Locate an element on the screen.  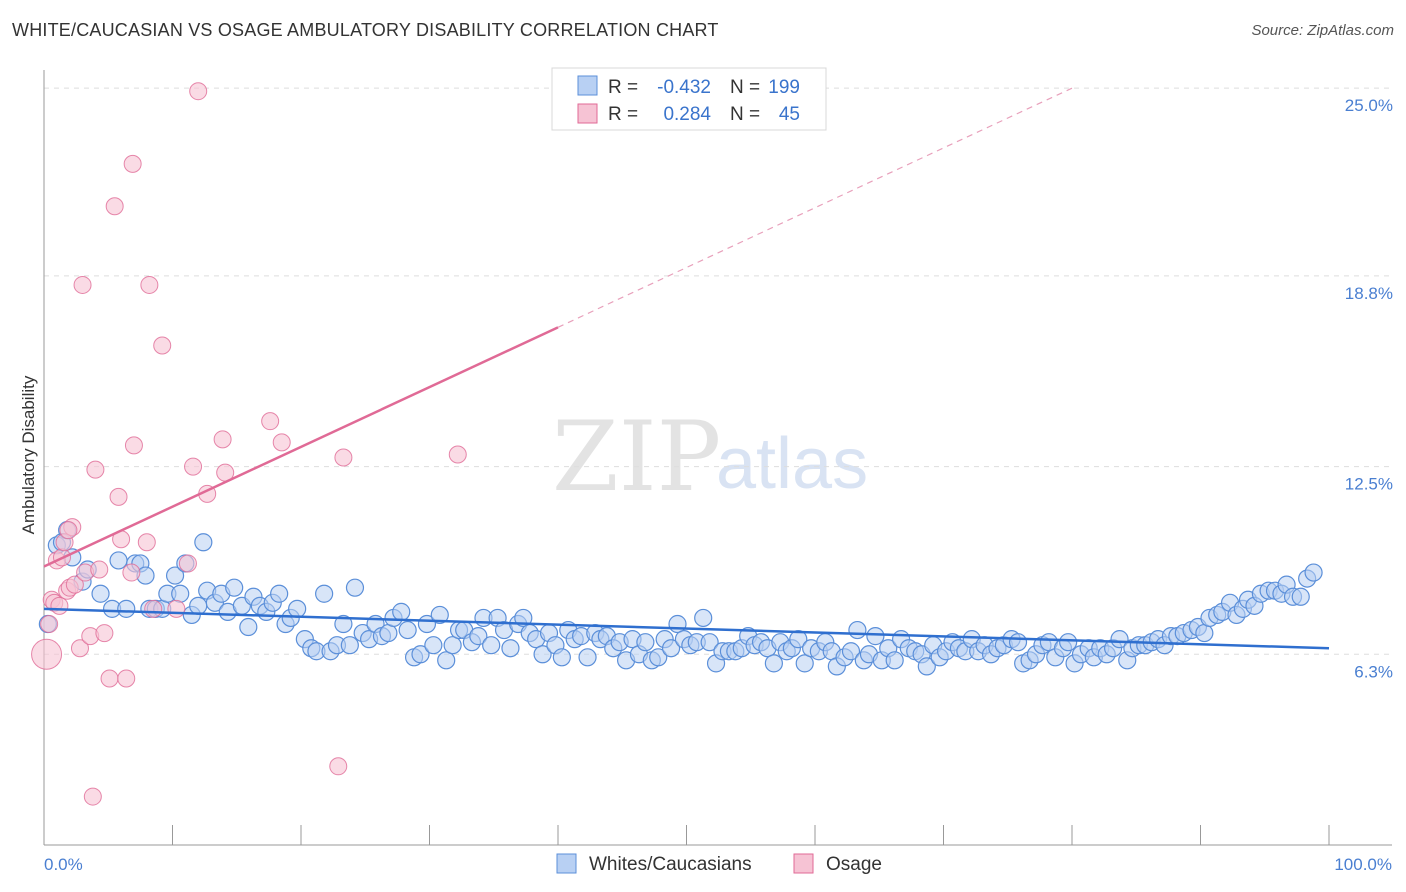
watermark-atlas: atlas is located at coordinates (792, 464).